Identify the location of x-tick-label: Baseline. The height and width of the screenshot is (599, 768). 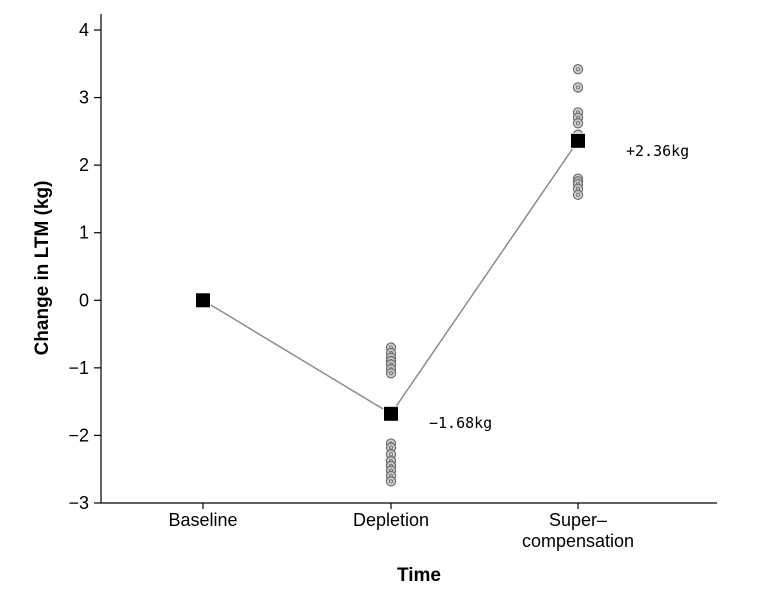
(202, 520).